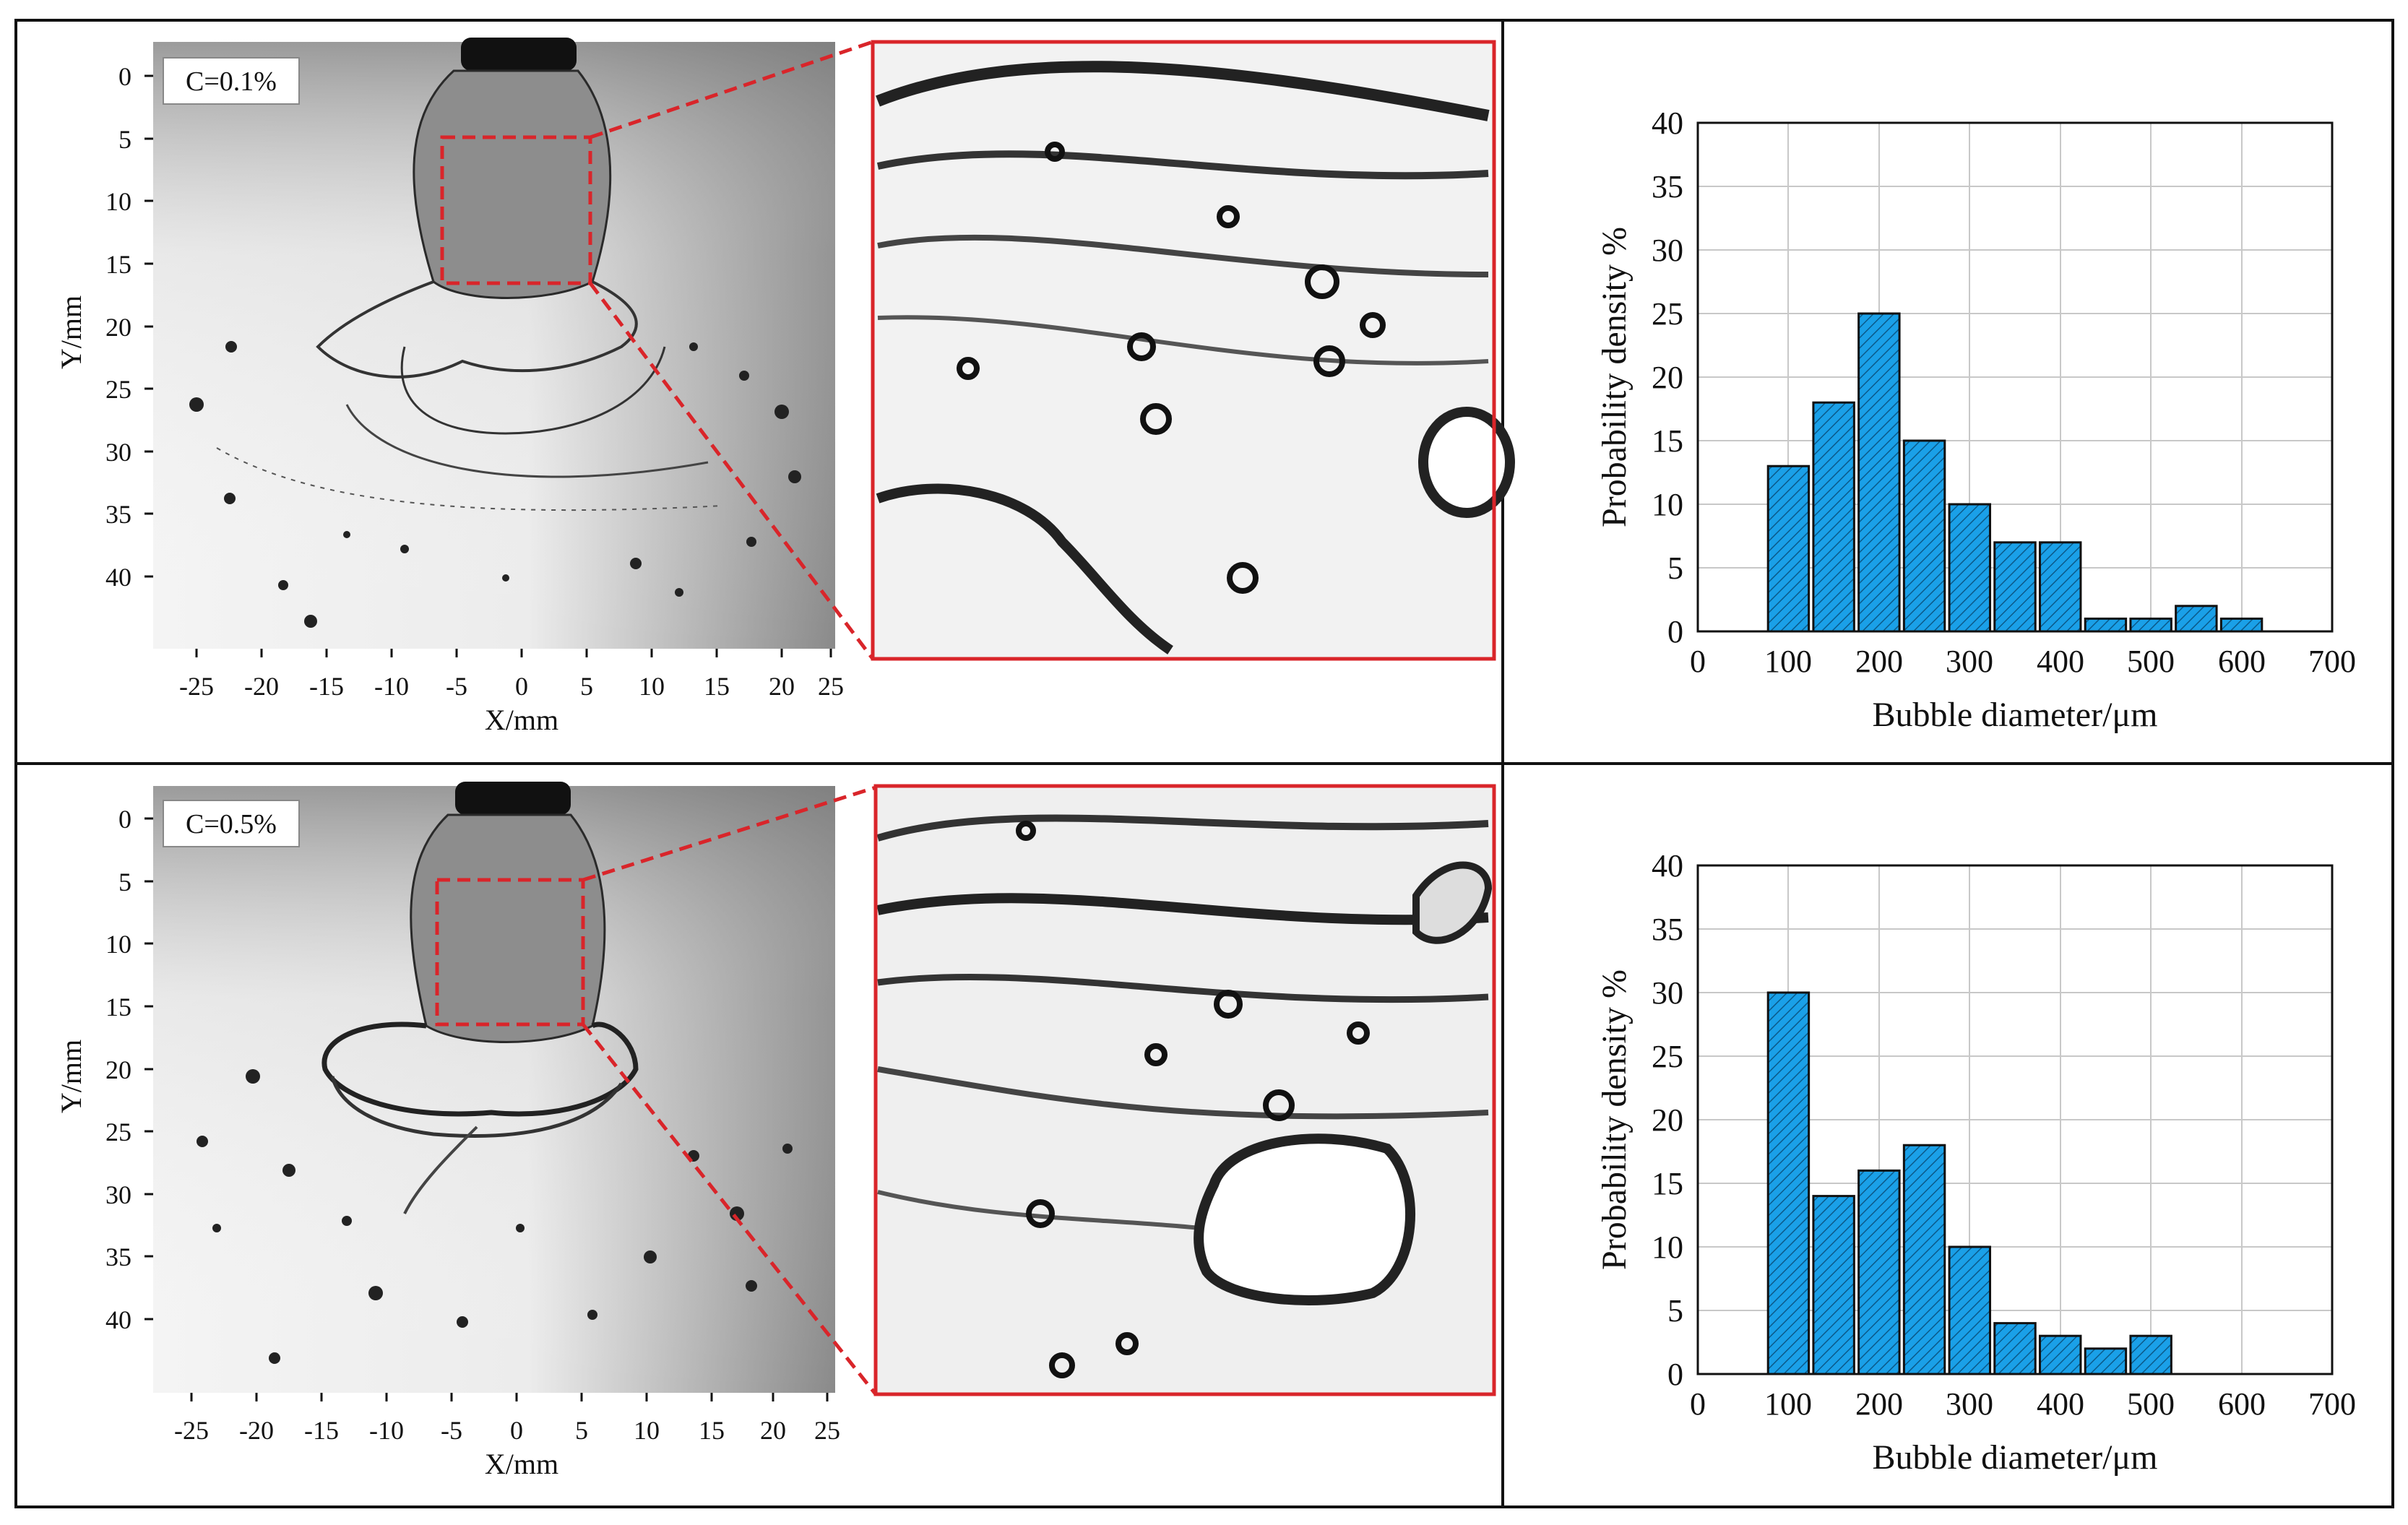 This screenshot has width=2408, height=1525. I want to click on photo-yticks-2: 0 5 10 15 20 25 30 35 40, so click(129, 1069).